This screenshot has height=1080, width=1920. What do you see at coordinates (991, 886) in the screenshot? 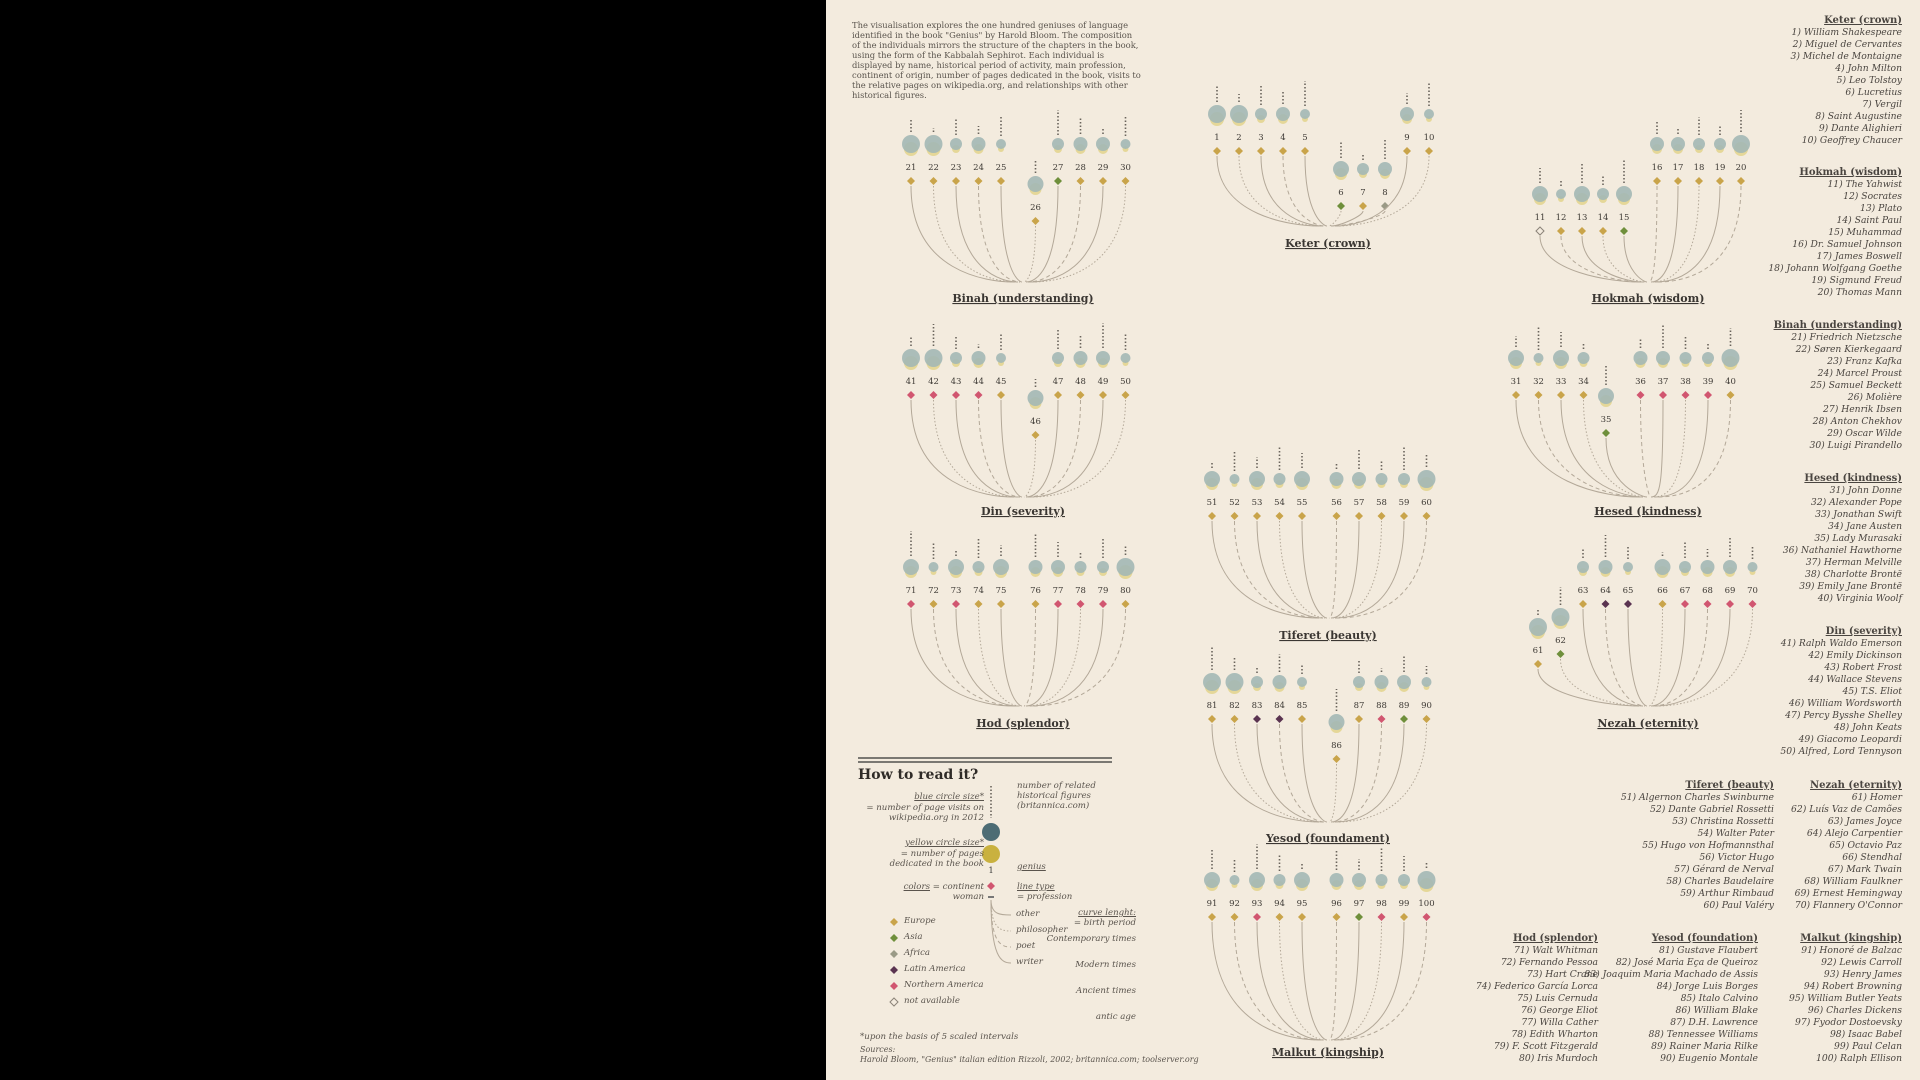
I see `legend-diamond` at bounding box center [991, 886].